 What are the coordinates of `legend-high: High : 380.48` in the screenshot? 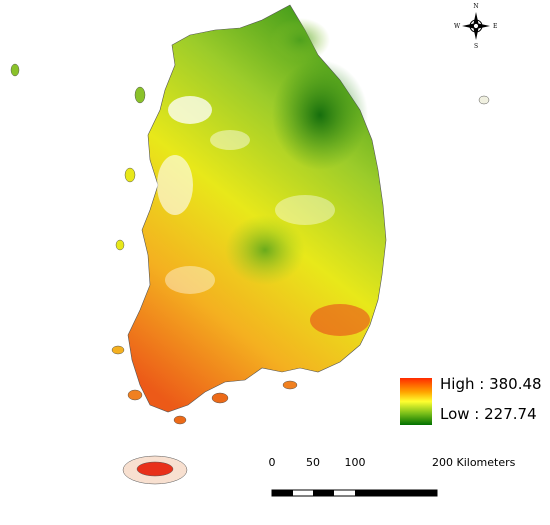 It's located at (491, 384).